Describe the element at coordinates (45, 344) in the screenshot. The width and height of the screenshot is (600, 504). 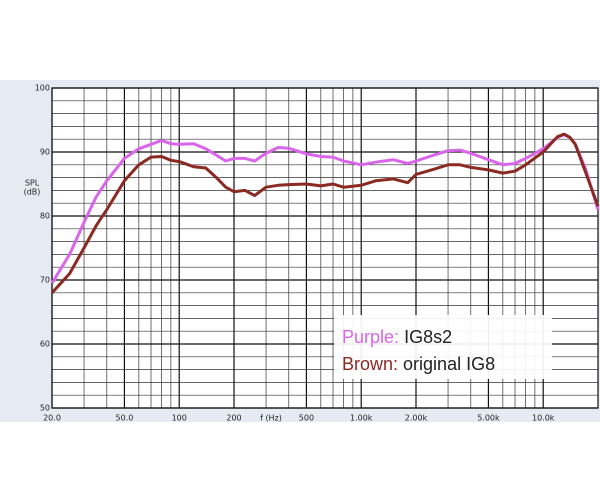
I see `y-tick-label: 60` at that location.